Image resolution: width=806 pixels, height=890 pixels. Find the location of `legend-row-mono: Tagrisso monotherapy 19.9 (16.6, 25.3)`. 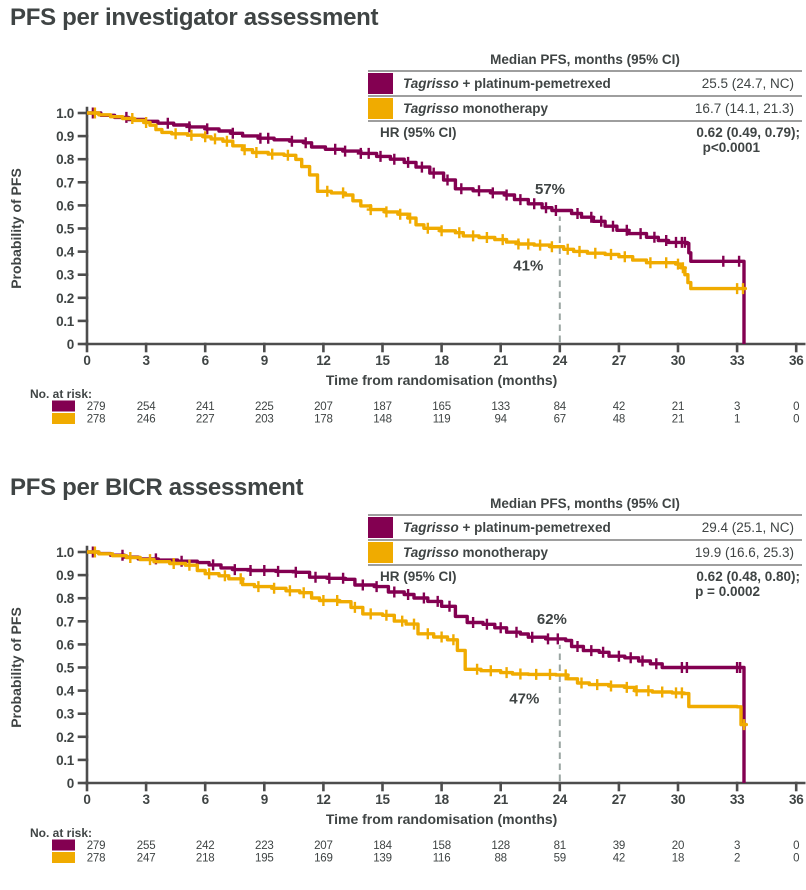

legend-row-mono: Tagrisso monotherapy 19.9 (16.6, 25.3) is located at coordinates (585, 553).